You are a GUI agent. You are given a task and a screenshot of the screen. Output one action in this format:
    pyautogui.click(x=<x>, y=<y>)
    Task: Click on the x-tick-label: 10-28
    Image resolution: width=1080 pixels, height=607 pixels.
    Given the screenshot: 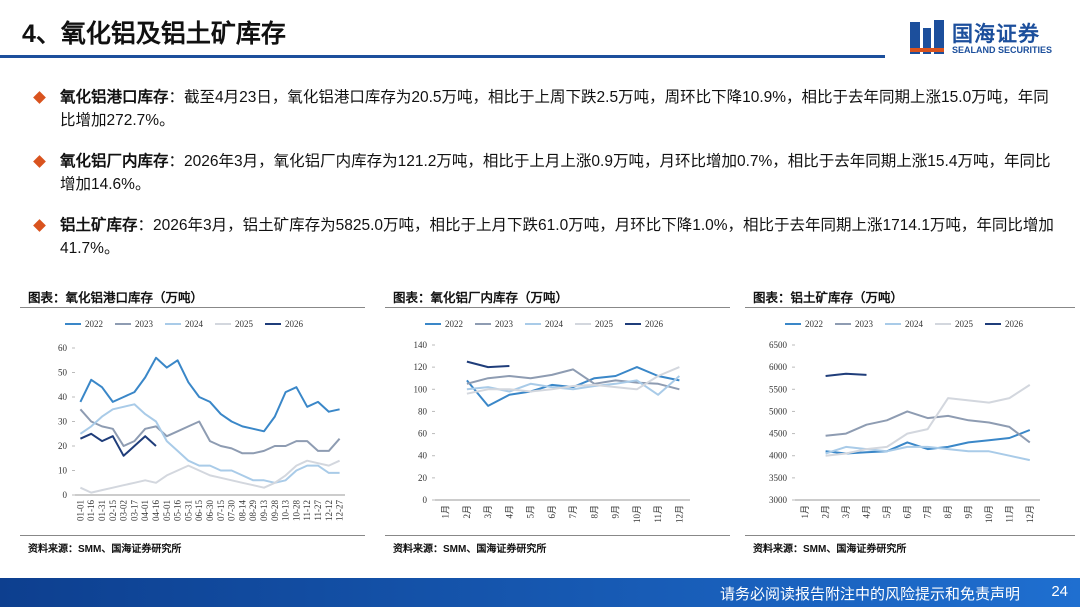 What is the action you would take?
    pyautogui.click(x=296, y=510)
    